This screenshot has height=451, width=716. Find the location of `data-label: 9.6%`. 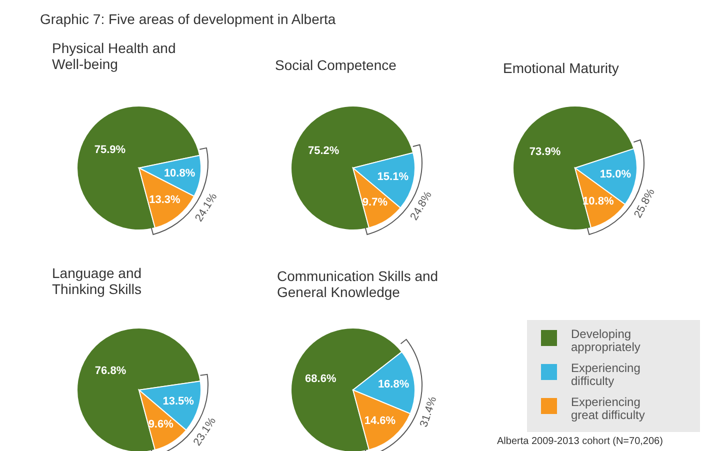

data-label: 9.6% is located at coordinates (161, 424).